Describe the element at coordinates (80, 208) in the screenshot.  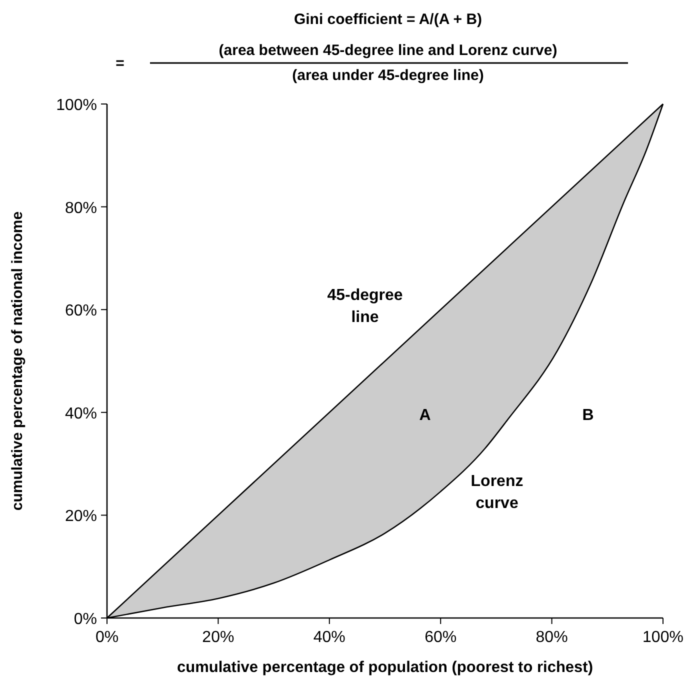
I see `y-tick-label: 80%` at that location.